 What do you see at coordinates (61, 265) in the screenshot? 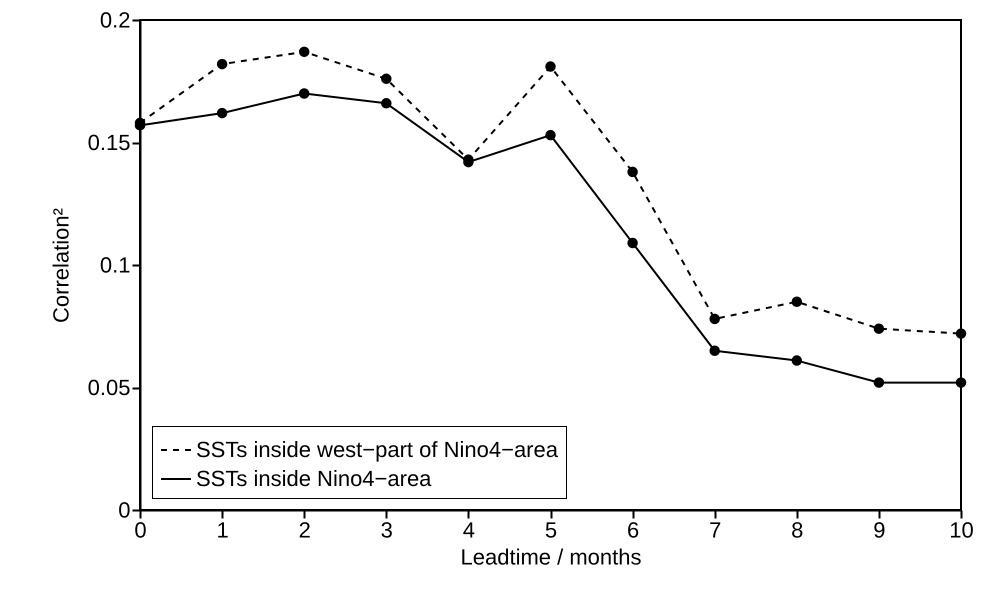
I see `y-axis-title: Correlation²` at bounding box center [61, 265].